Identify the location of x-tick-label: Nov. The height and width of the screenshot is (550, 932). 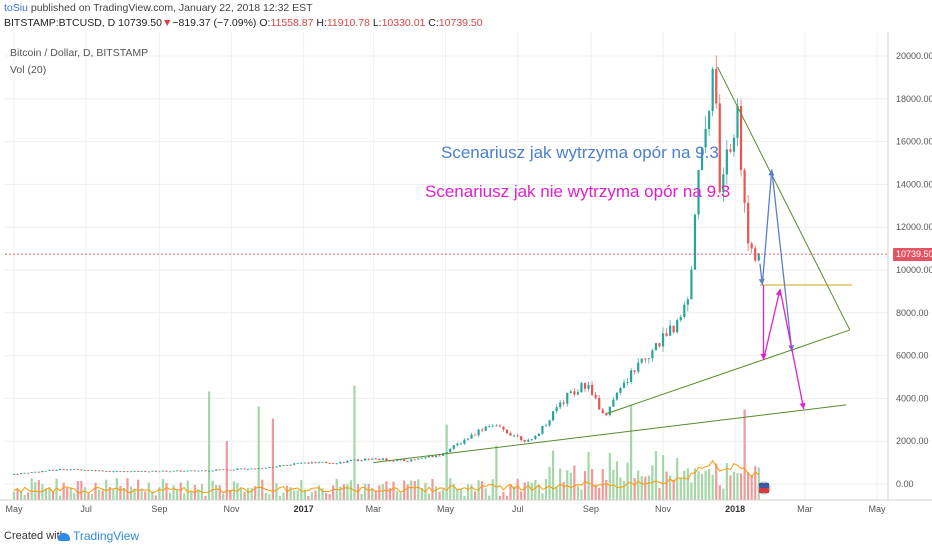
(663, 509).